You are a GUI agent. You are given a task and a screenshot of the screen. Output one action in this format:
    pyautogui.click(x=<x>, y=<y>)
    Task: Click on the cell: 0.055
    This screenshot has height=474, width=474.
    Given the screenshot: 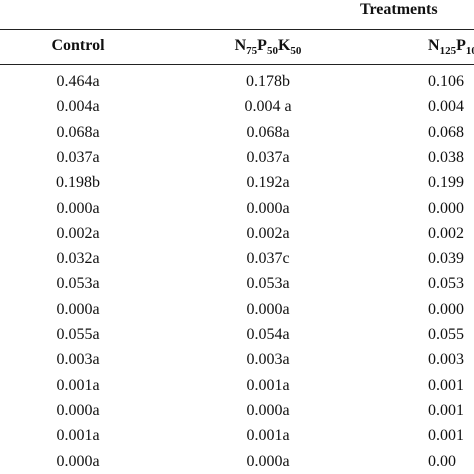 What is the action you would take?
    pyautogui.click(x=446, y=334)
    